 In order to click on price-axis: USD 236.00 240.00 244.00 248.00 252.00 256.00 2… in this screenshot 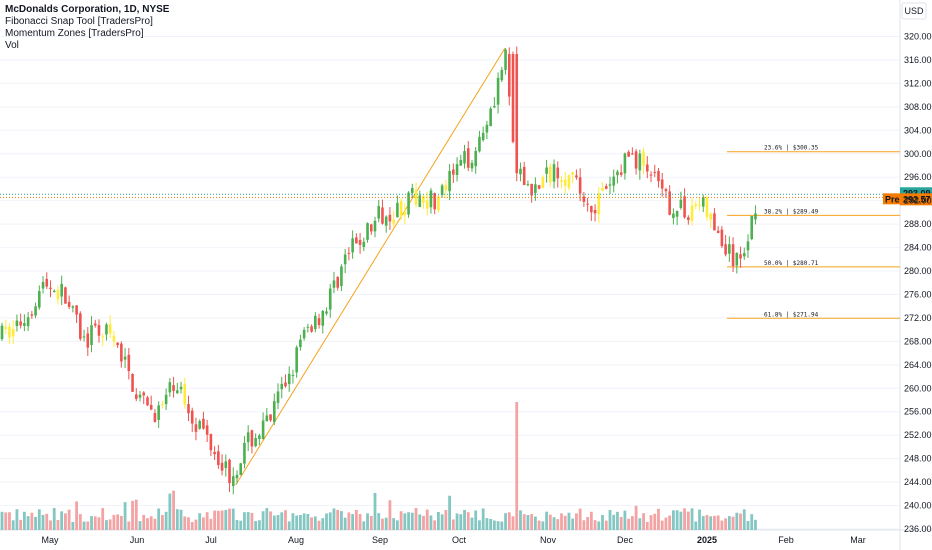, I will do `click(916, 268)`.